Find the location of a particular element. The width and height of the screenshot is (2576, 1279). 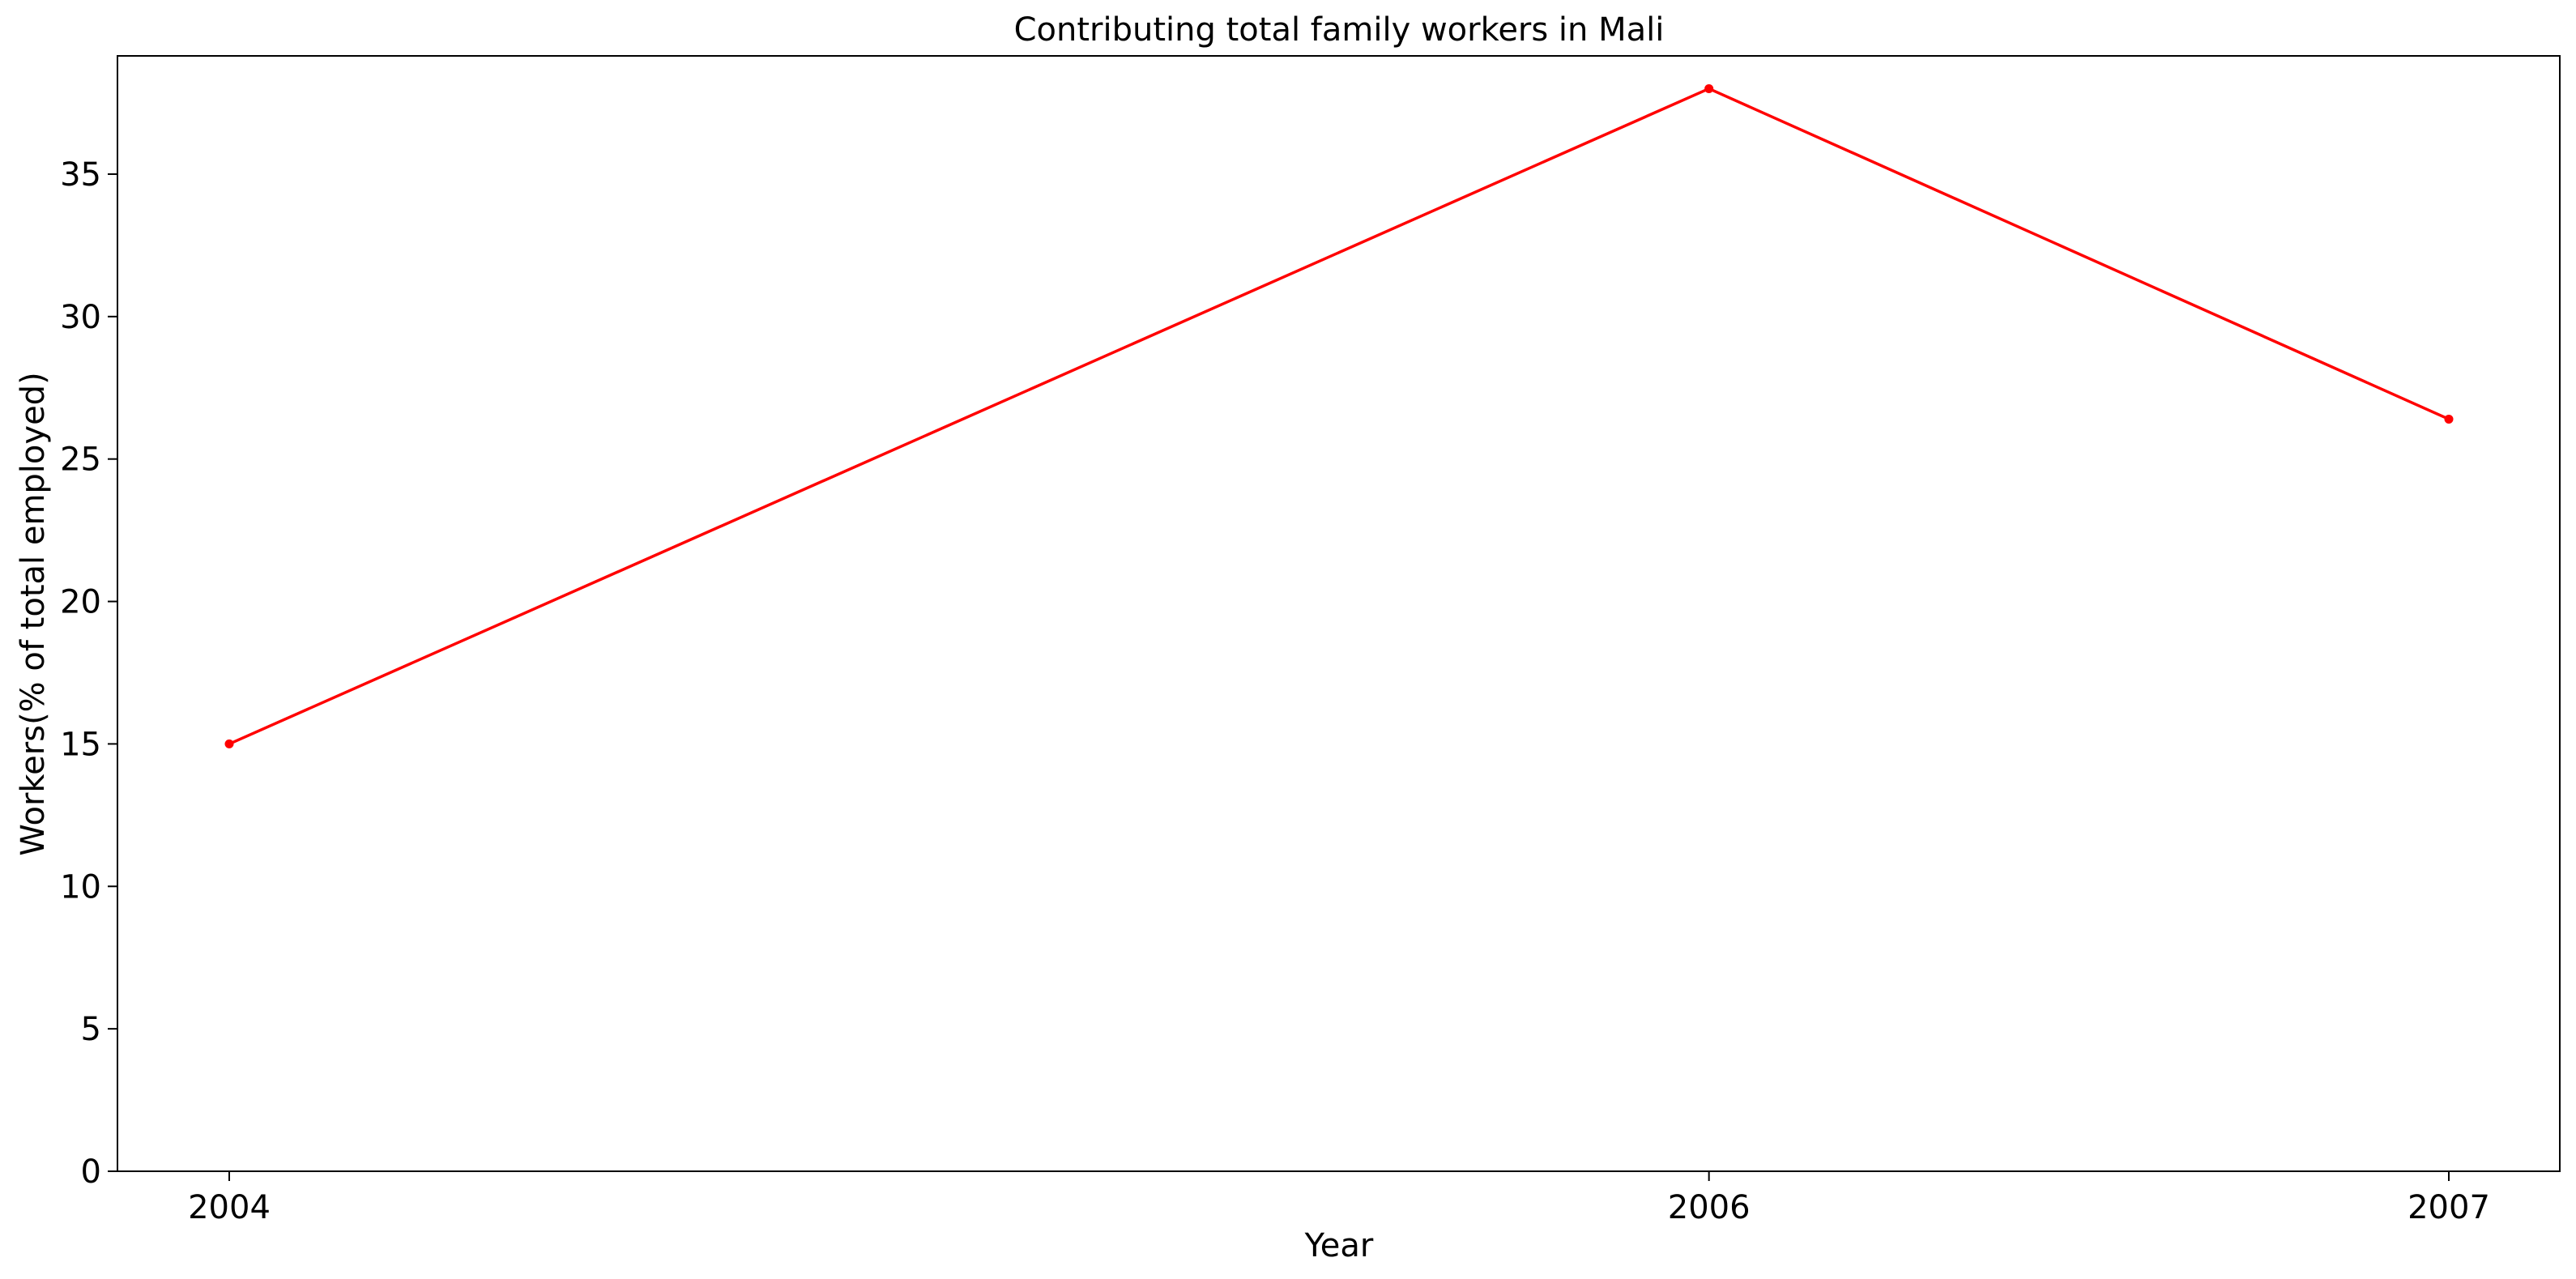

x-axis-label: Year is located at coordinates (1339, 1245).